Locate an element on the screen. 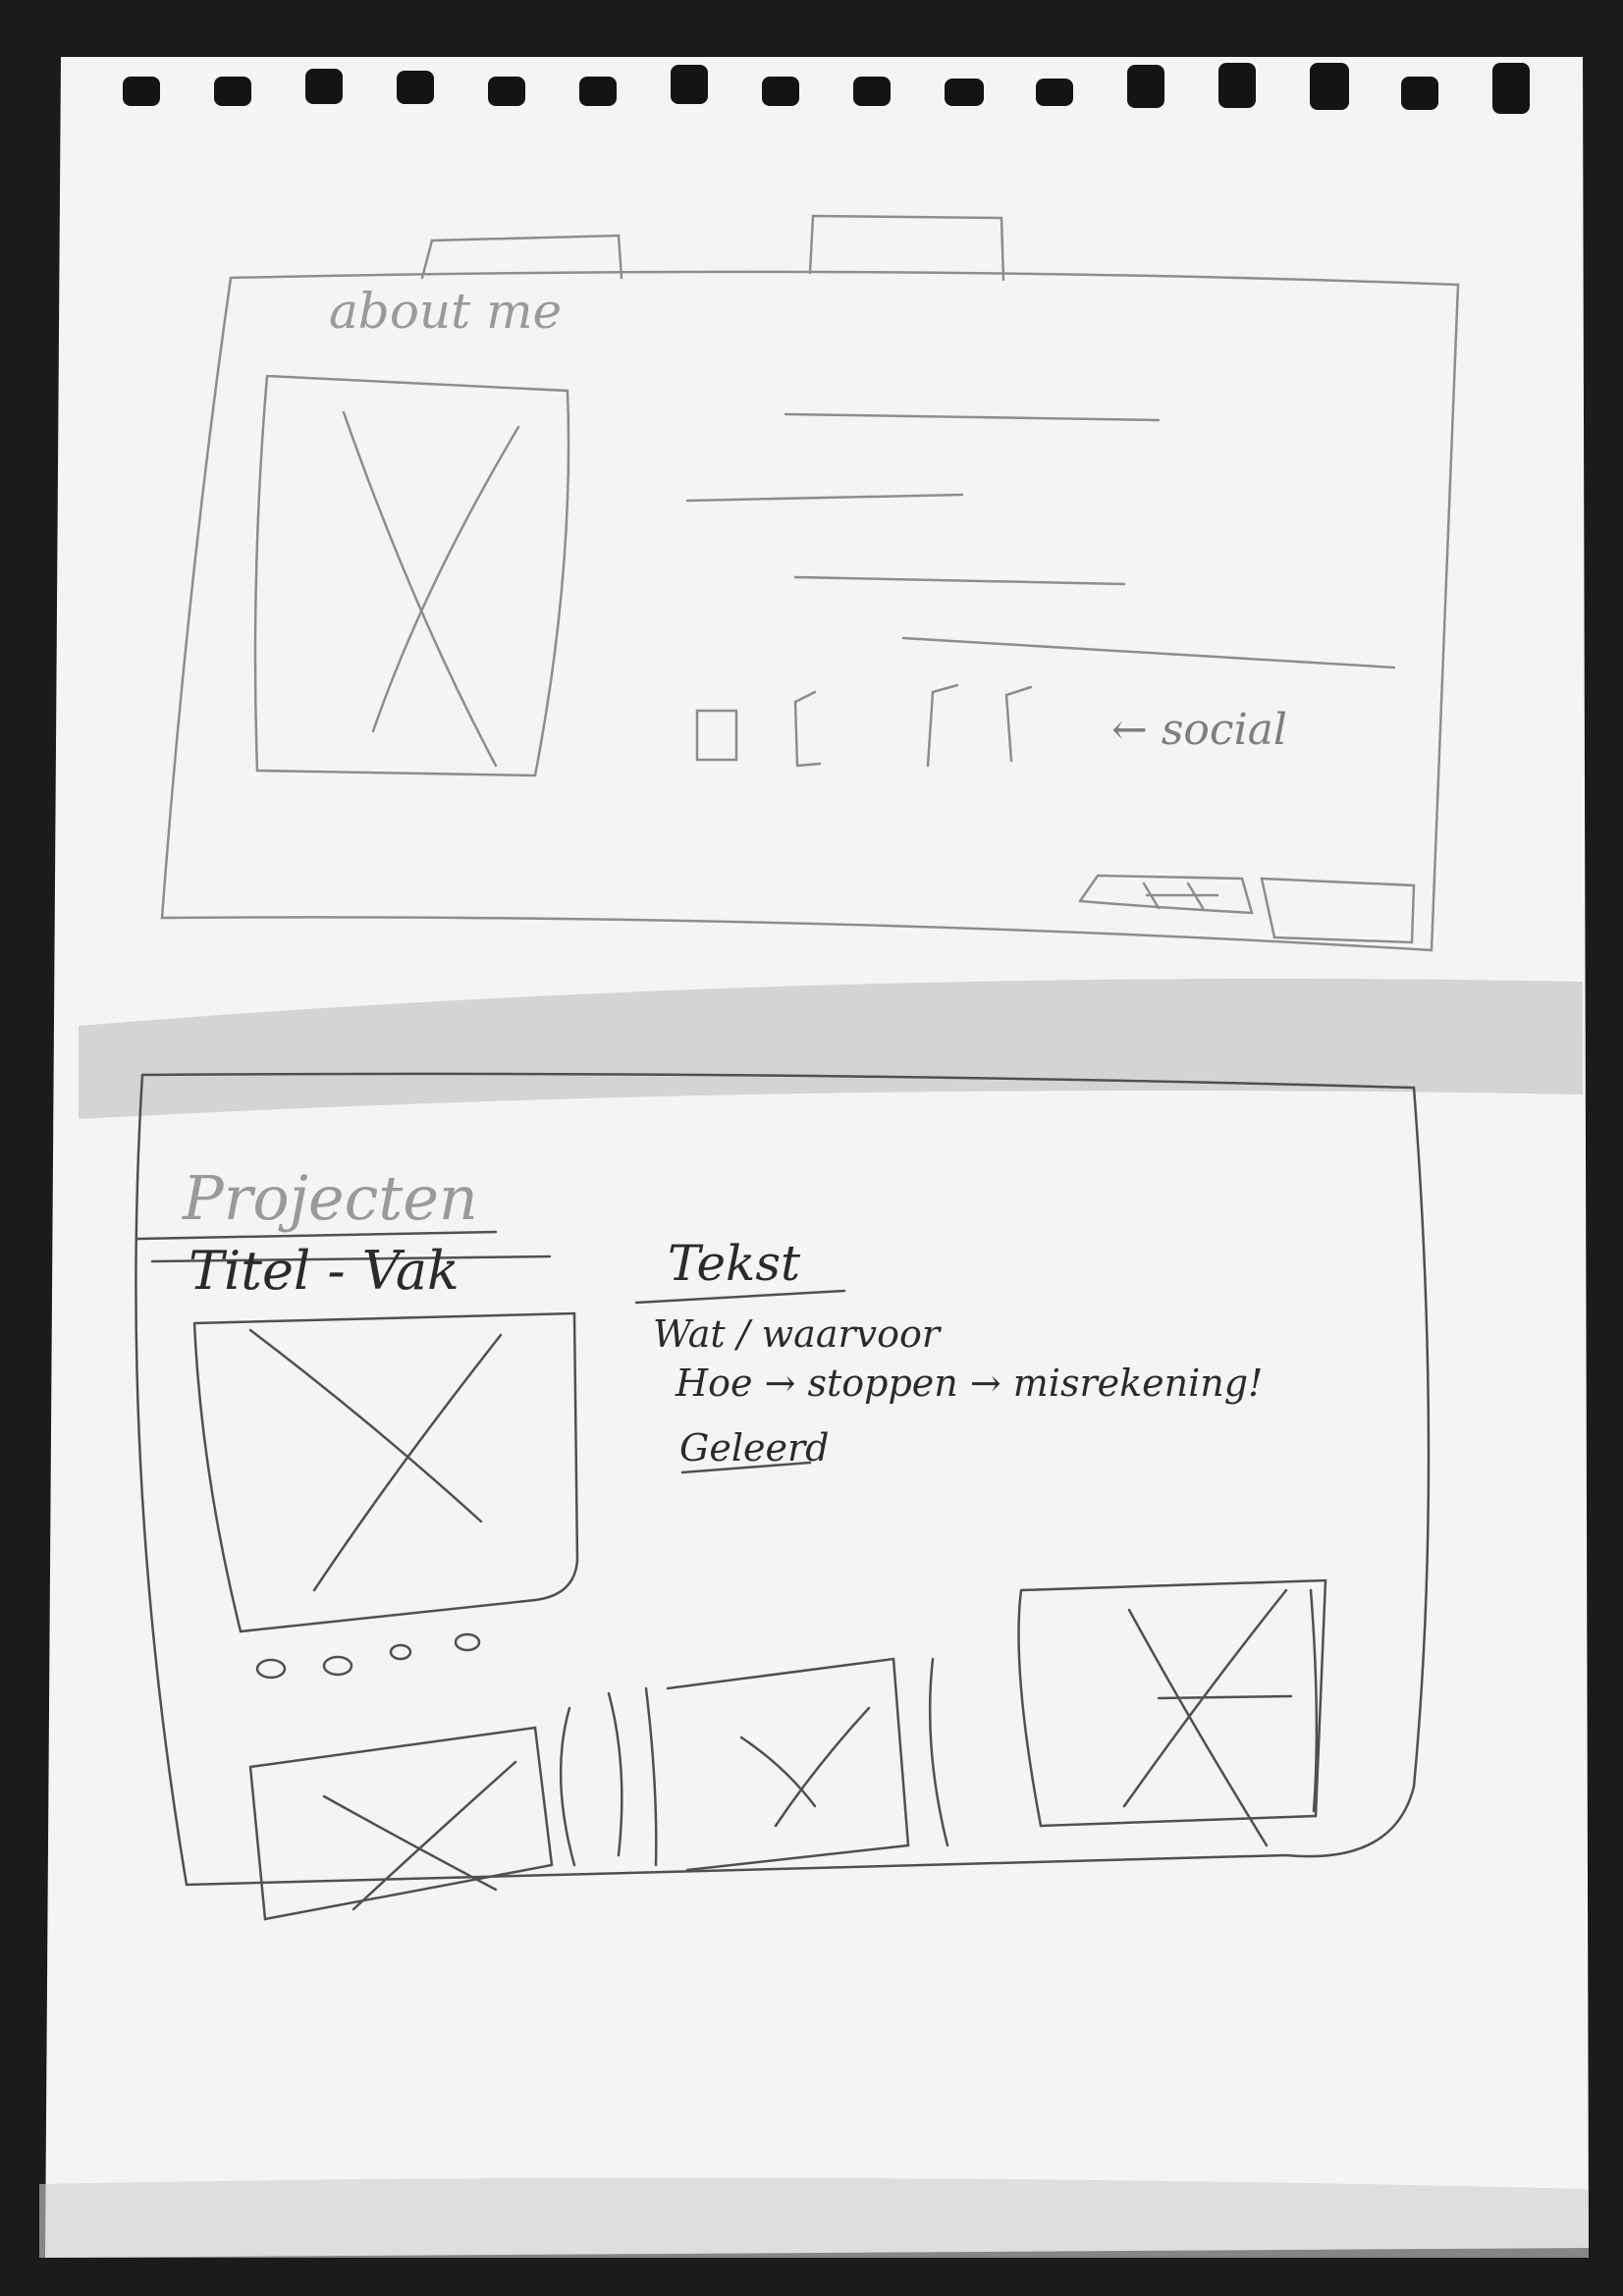  thumbnail-3-bars is located at coordinates (938, 1752).